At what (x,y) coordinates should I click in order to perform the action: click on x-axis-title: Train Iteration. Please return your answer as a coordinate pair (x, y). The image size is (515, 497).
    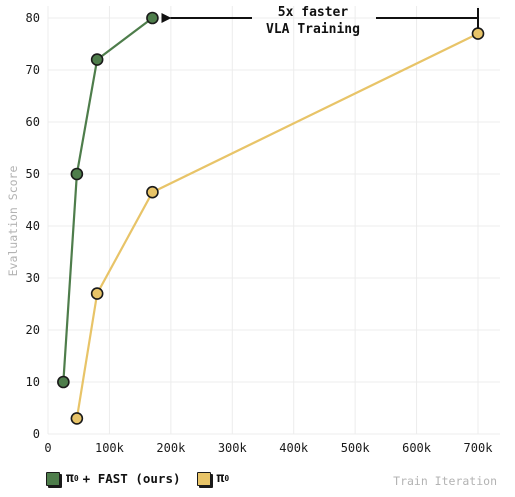
    Looking at the image, I should click on (445, 481).